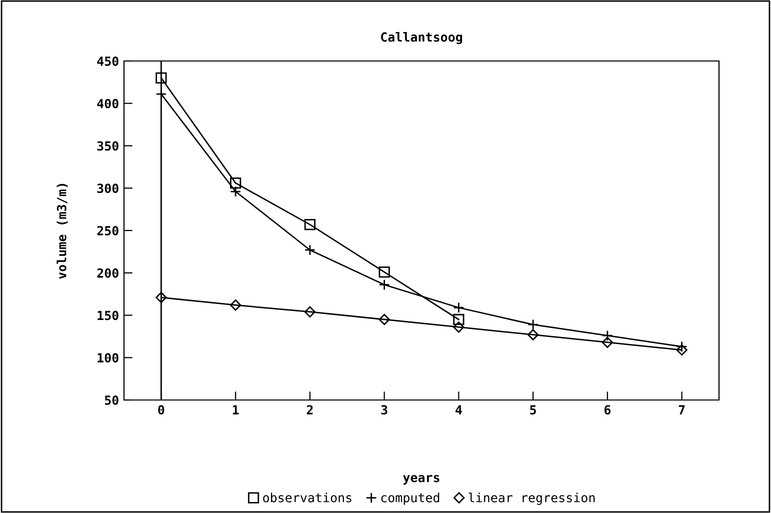  I want to click on y-tick-label: 150, so click(108, 315).